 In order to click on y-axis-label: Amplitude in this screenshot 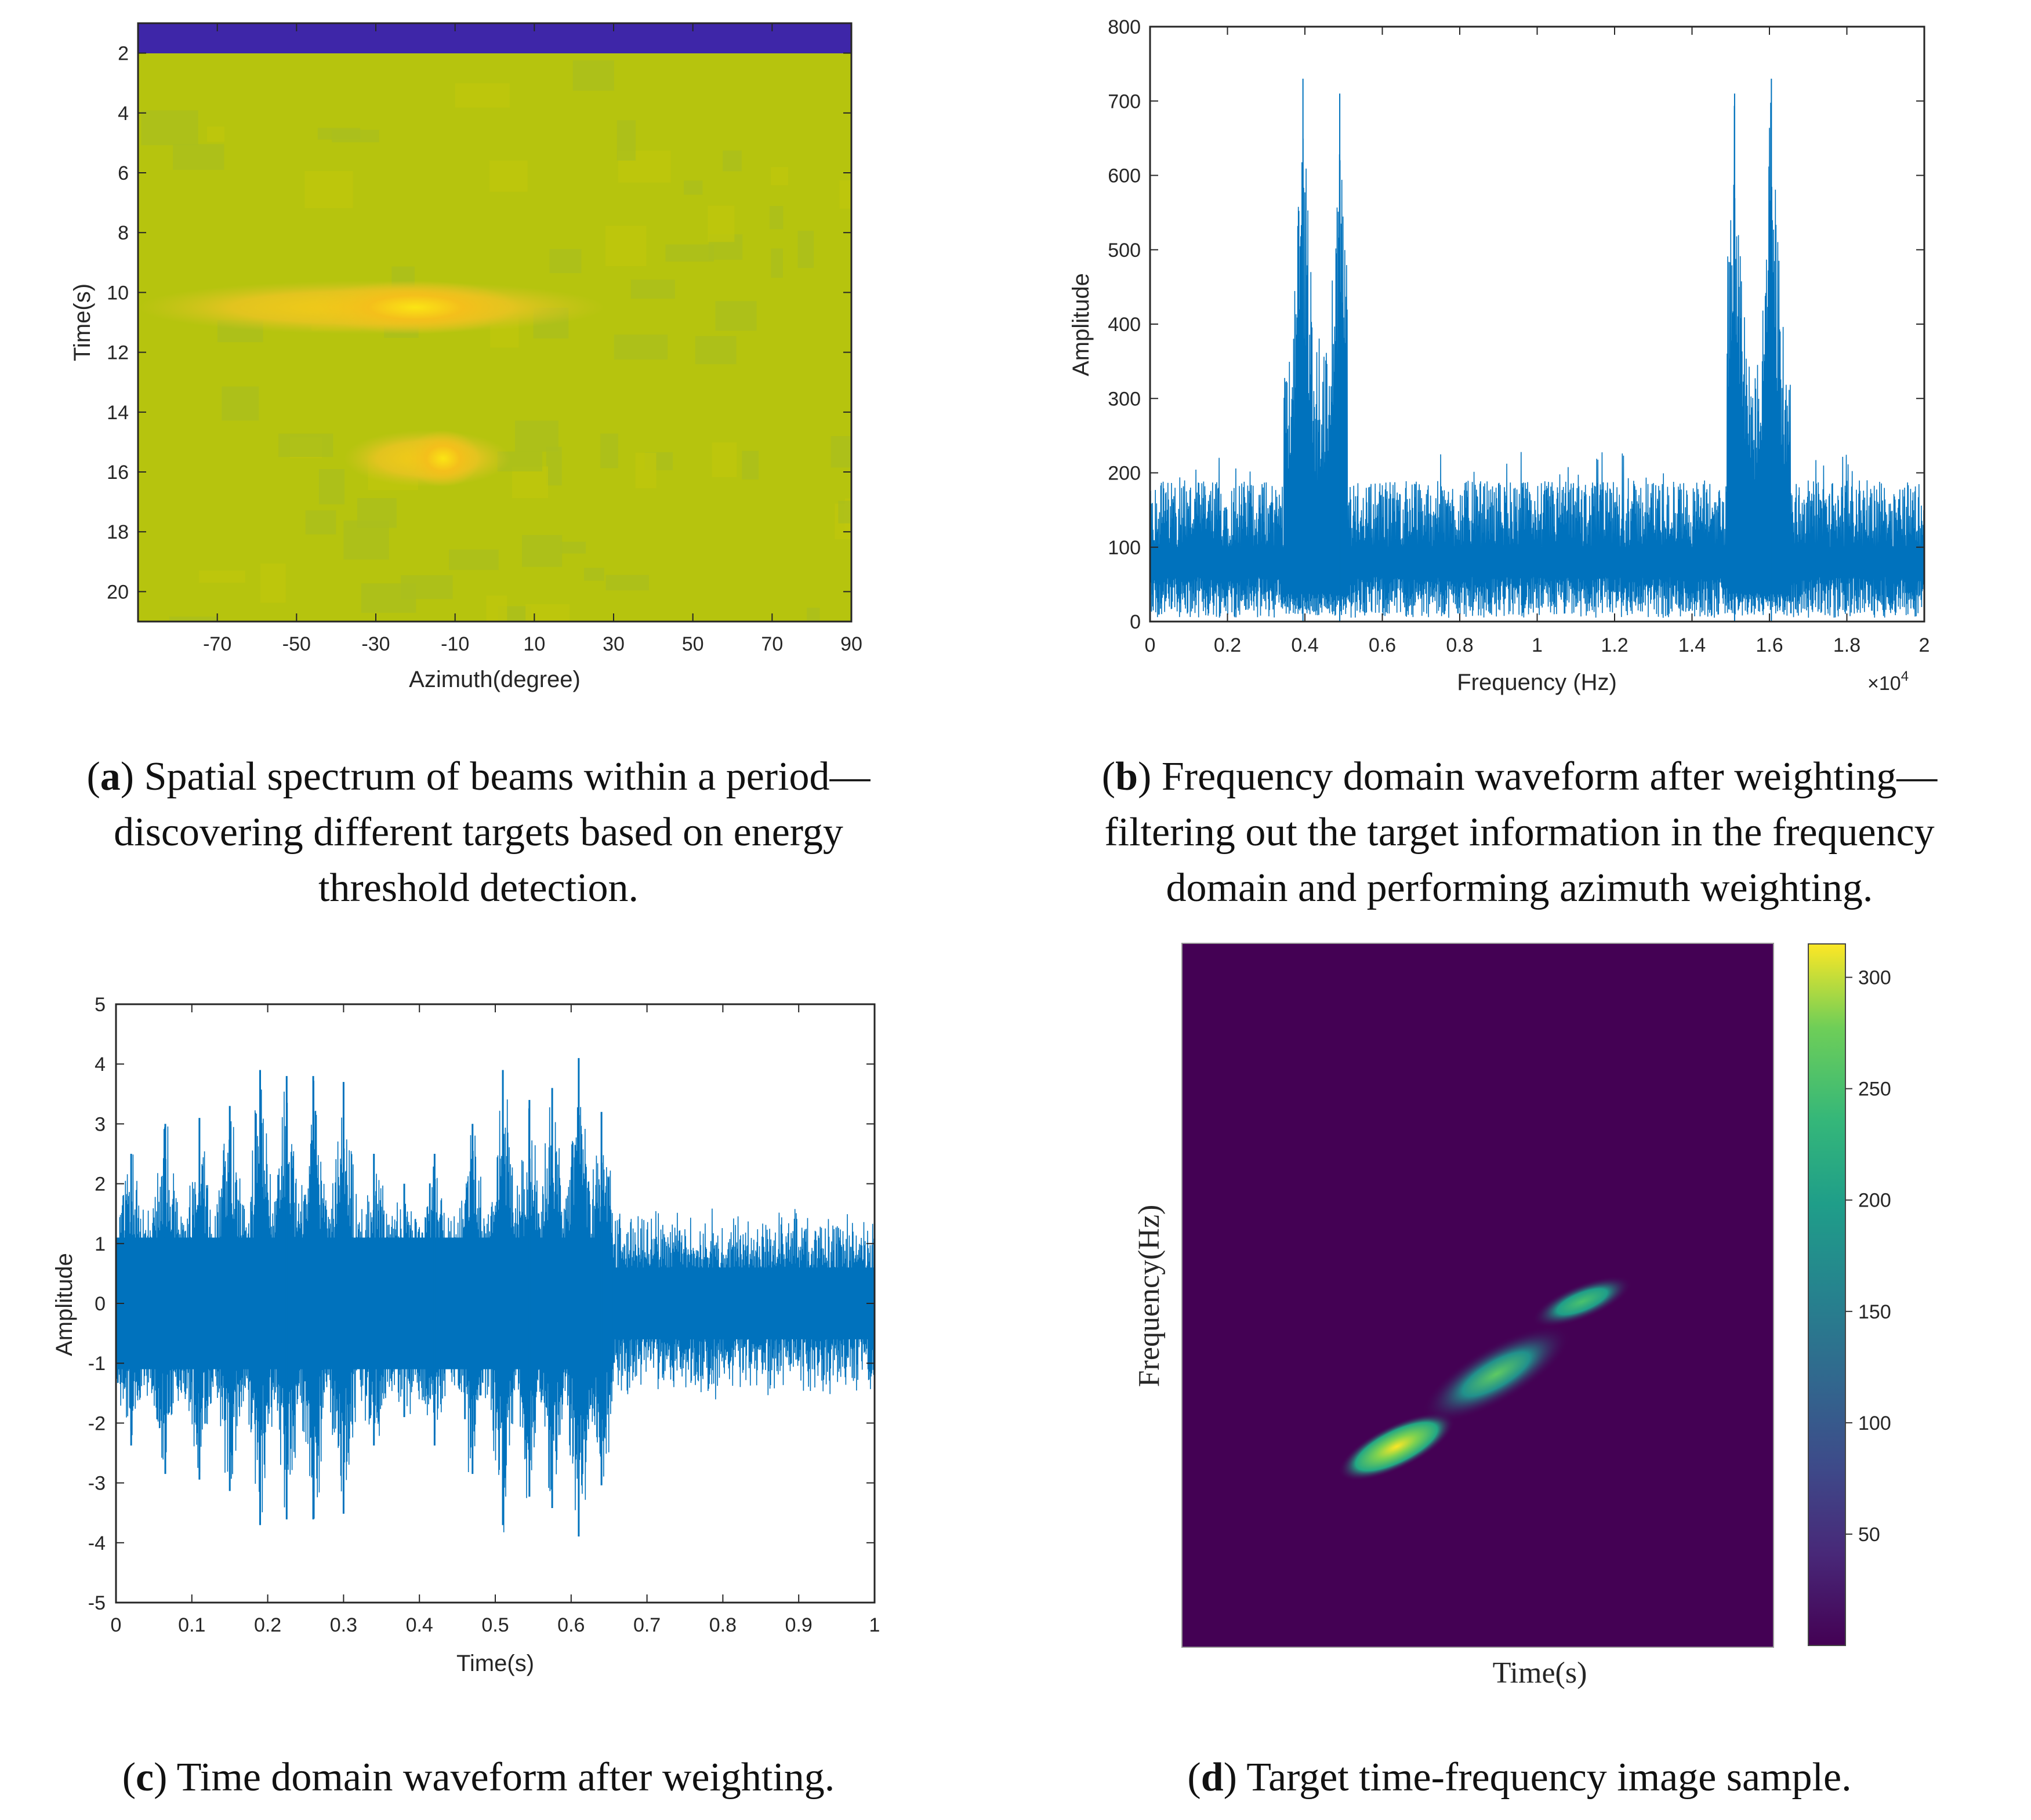, I will do `click(1081, 324)`.